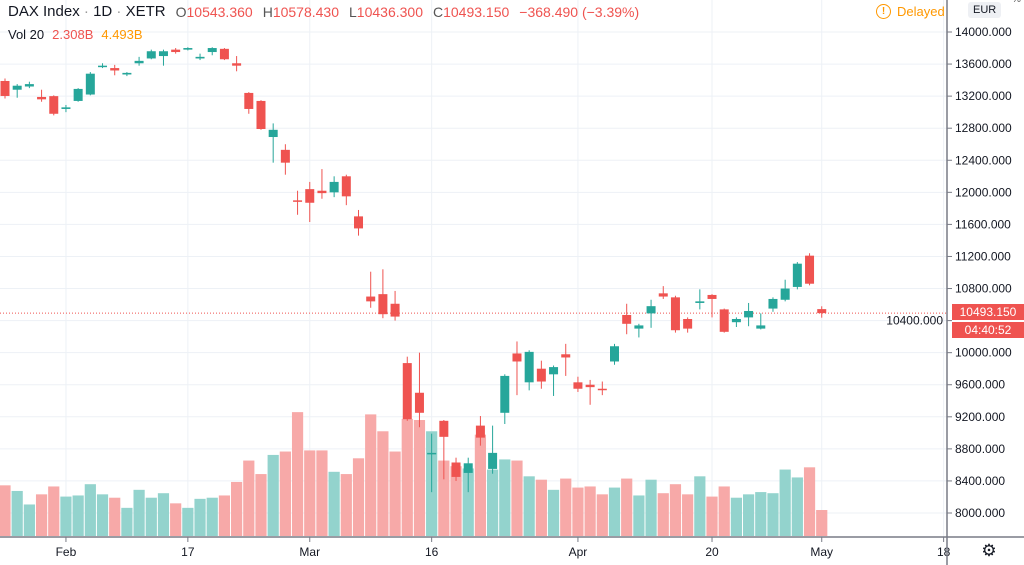 The height and width of the screenshot is (565, 1024). Describe the element at coordinates (712, 552) in the screenshot. I see `time-tick-label: 20` at that location.